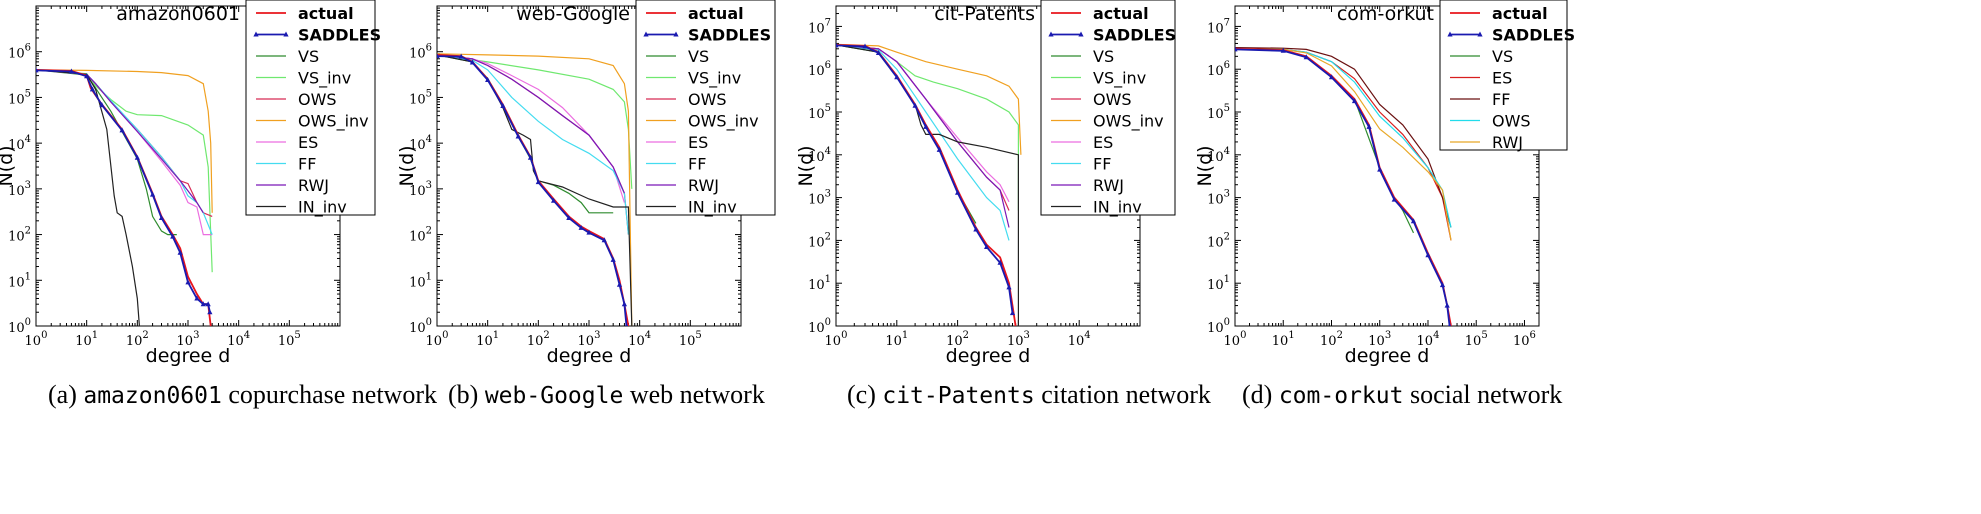  Describe the element at coordinates (984, 14) in the screenshot. I see `chart-title: cit-Patents` at that location.